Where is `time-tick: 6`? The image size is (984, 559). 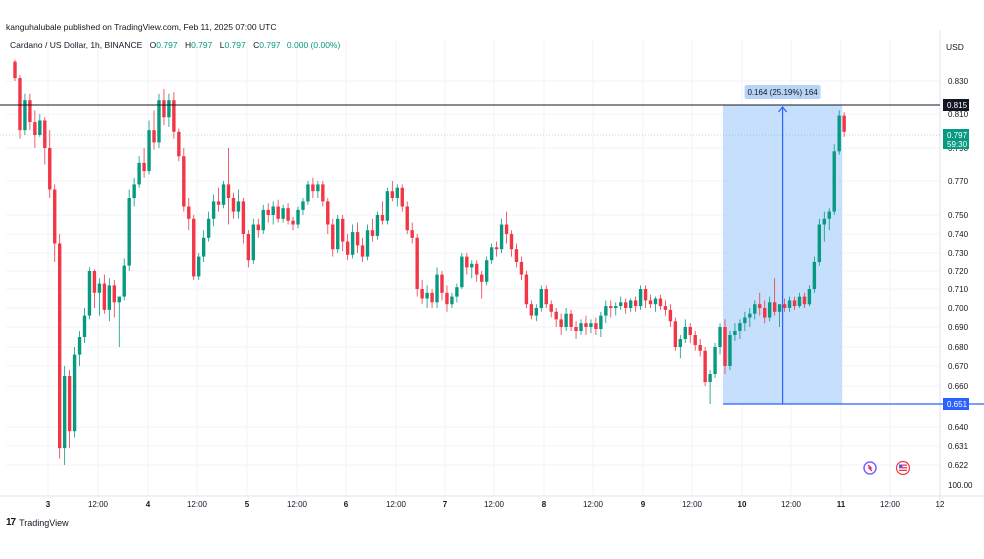
time-tick: 6 is located at coordinates (346, 504).